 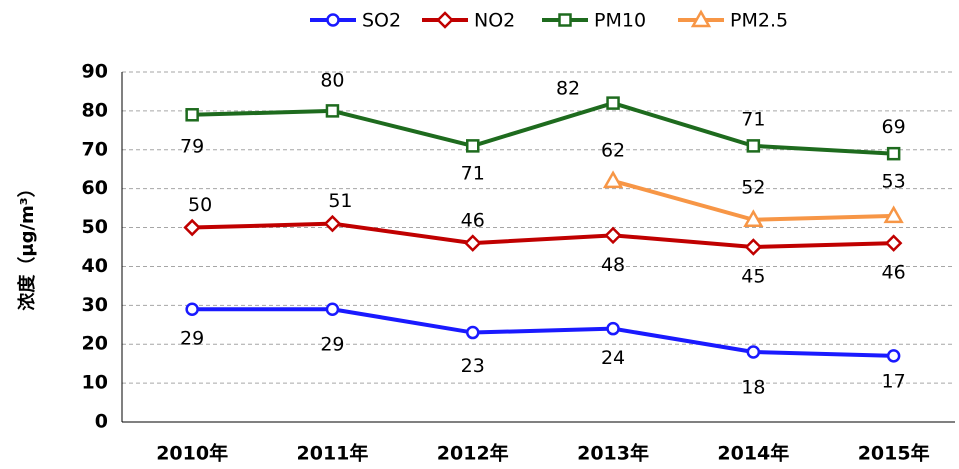 I want to click on y-tick-label: 0, so click(x=101, y=422).